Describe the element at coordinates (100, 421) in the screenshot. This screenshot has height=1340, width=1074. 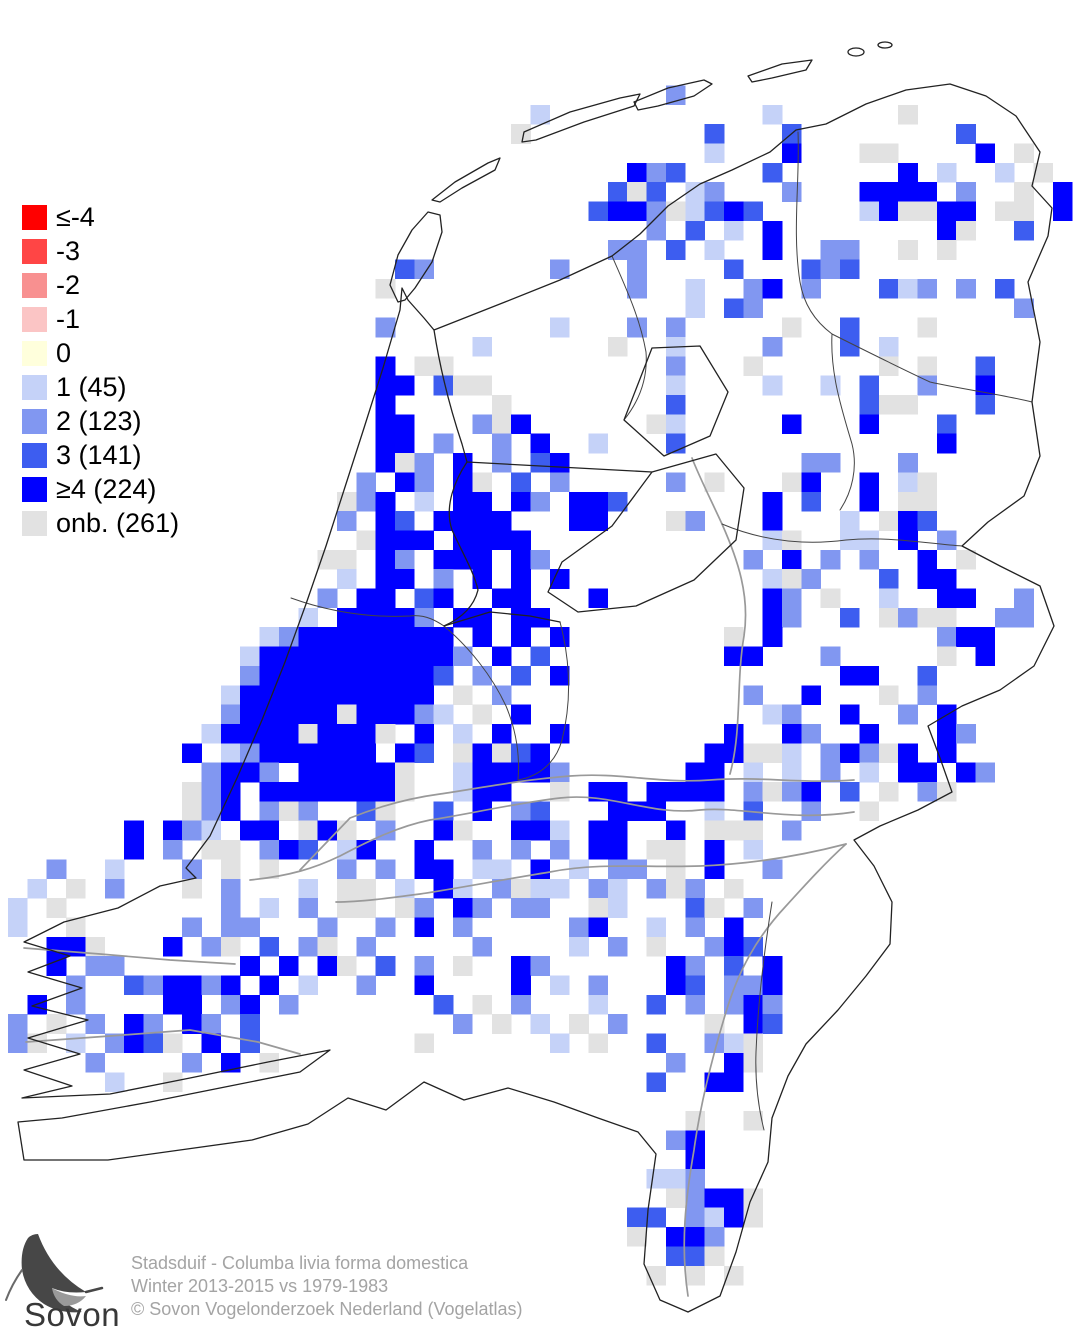
I see `legend-item: 2 (123)` at that location.